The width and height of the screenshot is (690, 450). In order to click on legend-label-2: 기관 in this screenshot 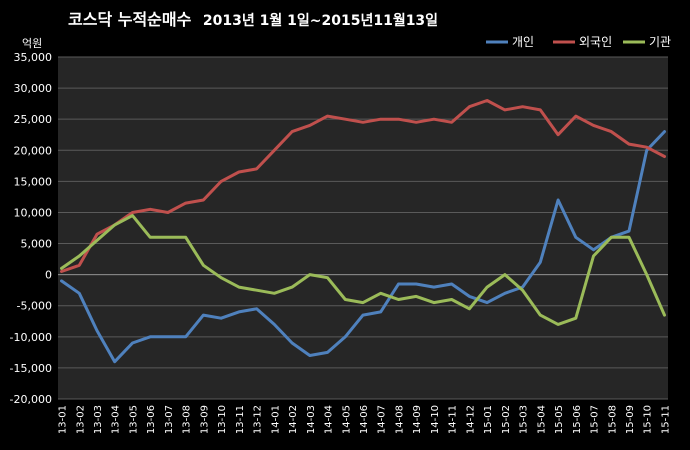, I will do `click(660, 42)`.